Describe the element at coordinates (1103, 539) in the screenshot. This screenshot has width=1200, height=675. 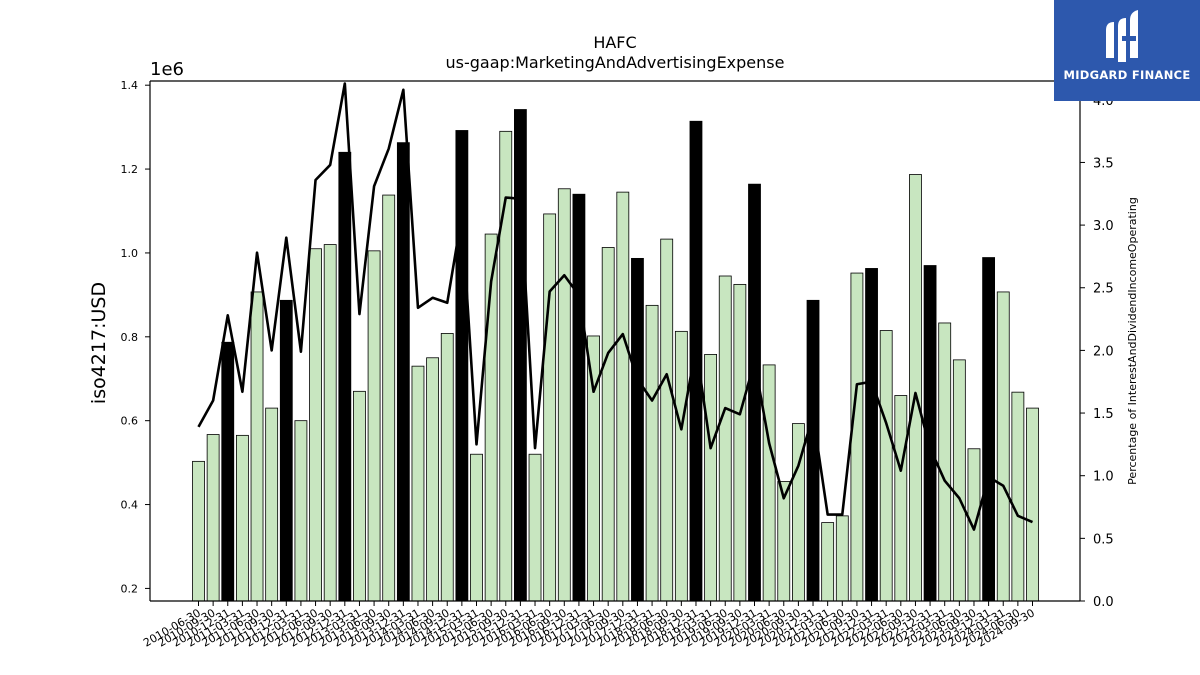
I see `y2-tick-label: 0.5` at that location.